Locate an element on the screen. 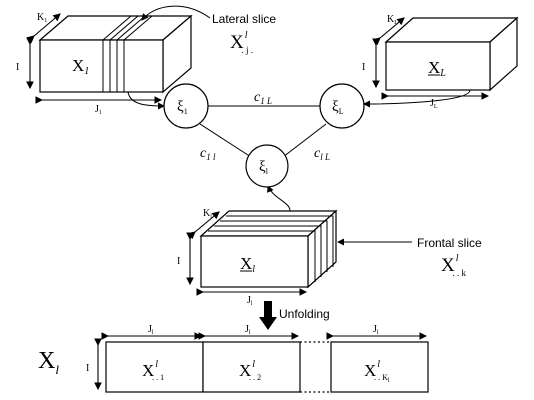 Image resolution: width=534 pixels, height=400 pixels. unfolded-block-k is located at coordinates (379, 367).